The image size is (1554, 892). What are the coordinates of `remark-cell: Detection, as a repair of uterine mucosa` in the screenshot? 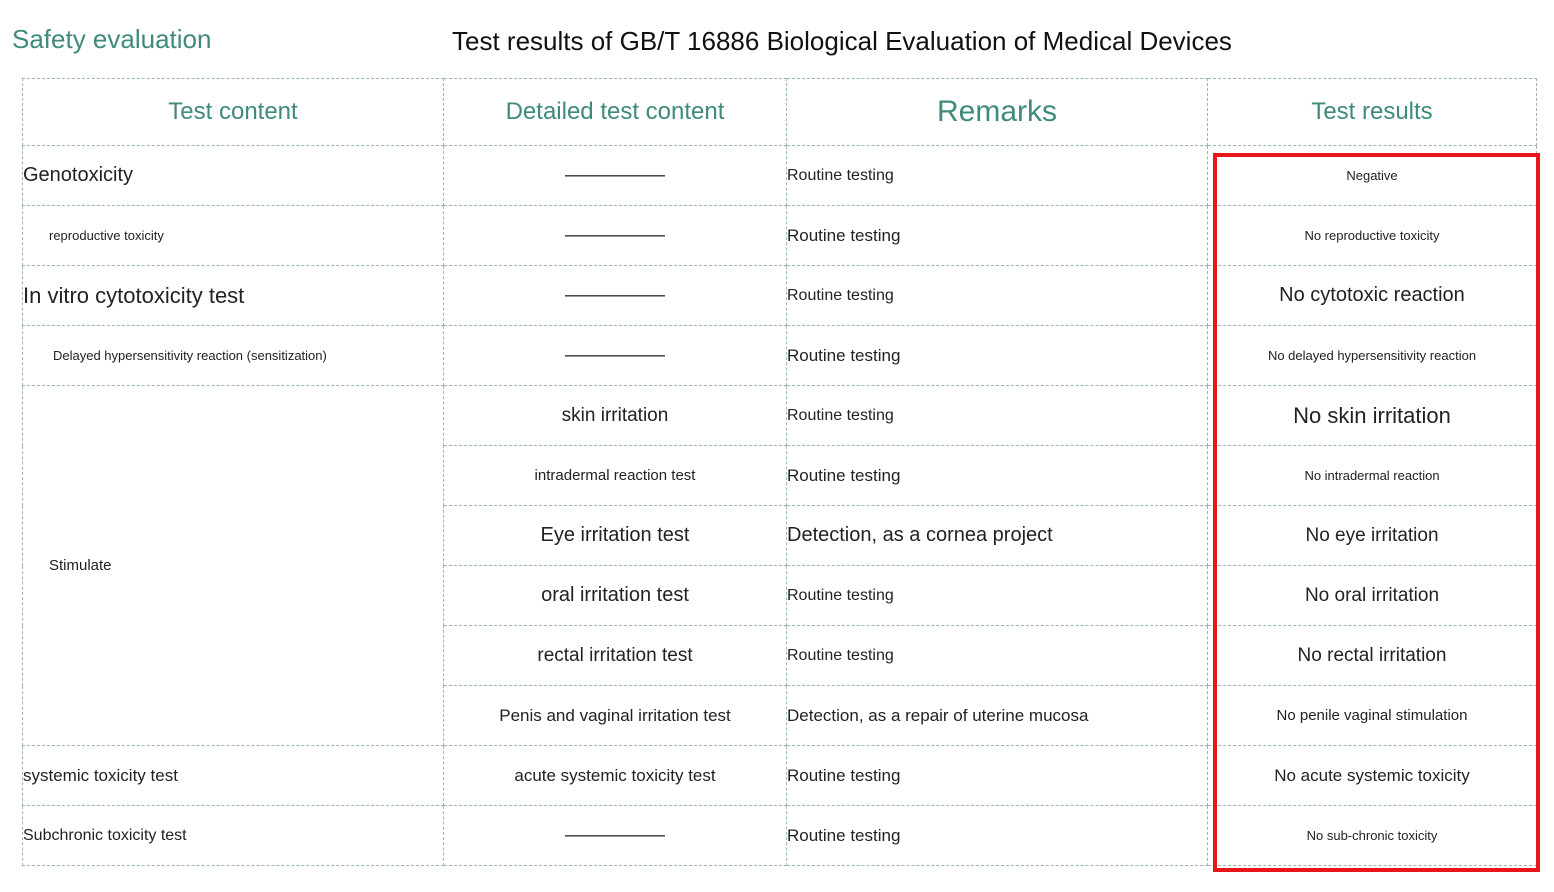 It's located at (997, 715).